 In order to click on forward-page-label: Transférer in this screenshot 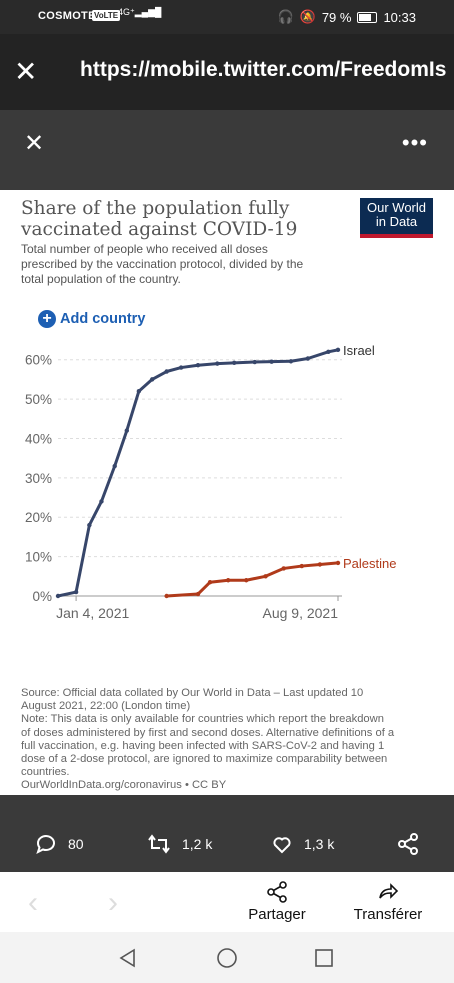, I will do `click(388, 914)`.